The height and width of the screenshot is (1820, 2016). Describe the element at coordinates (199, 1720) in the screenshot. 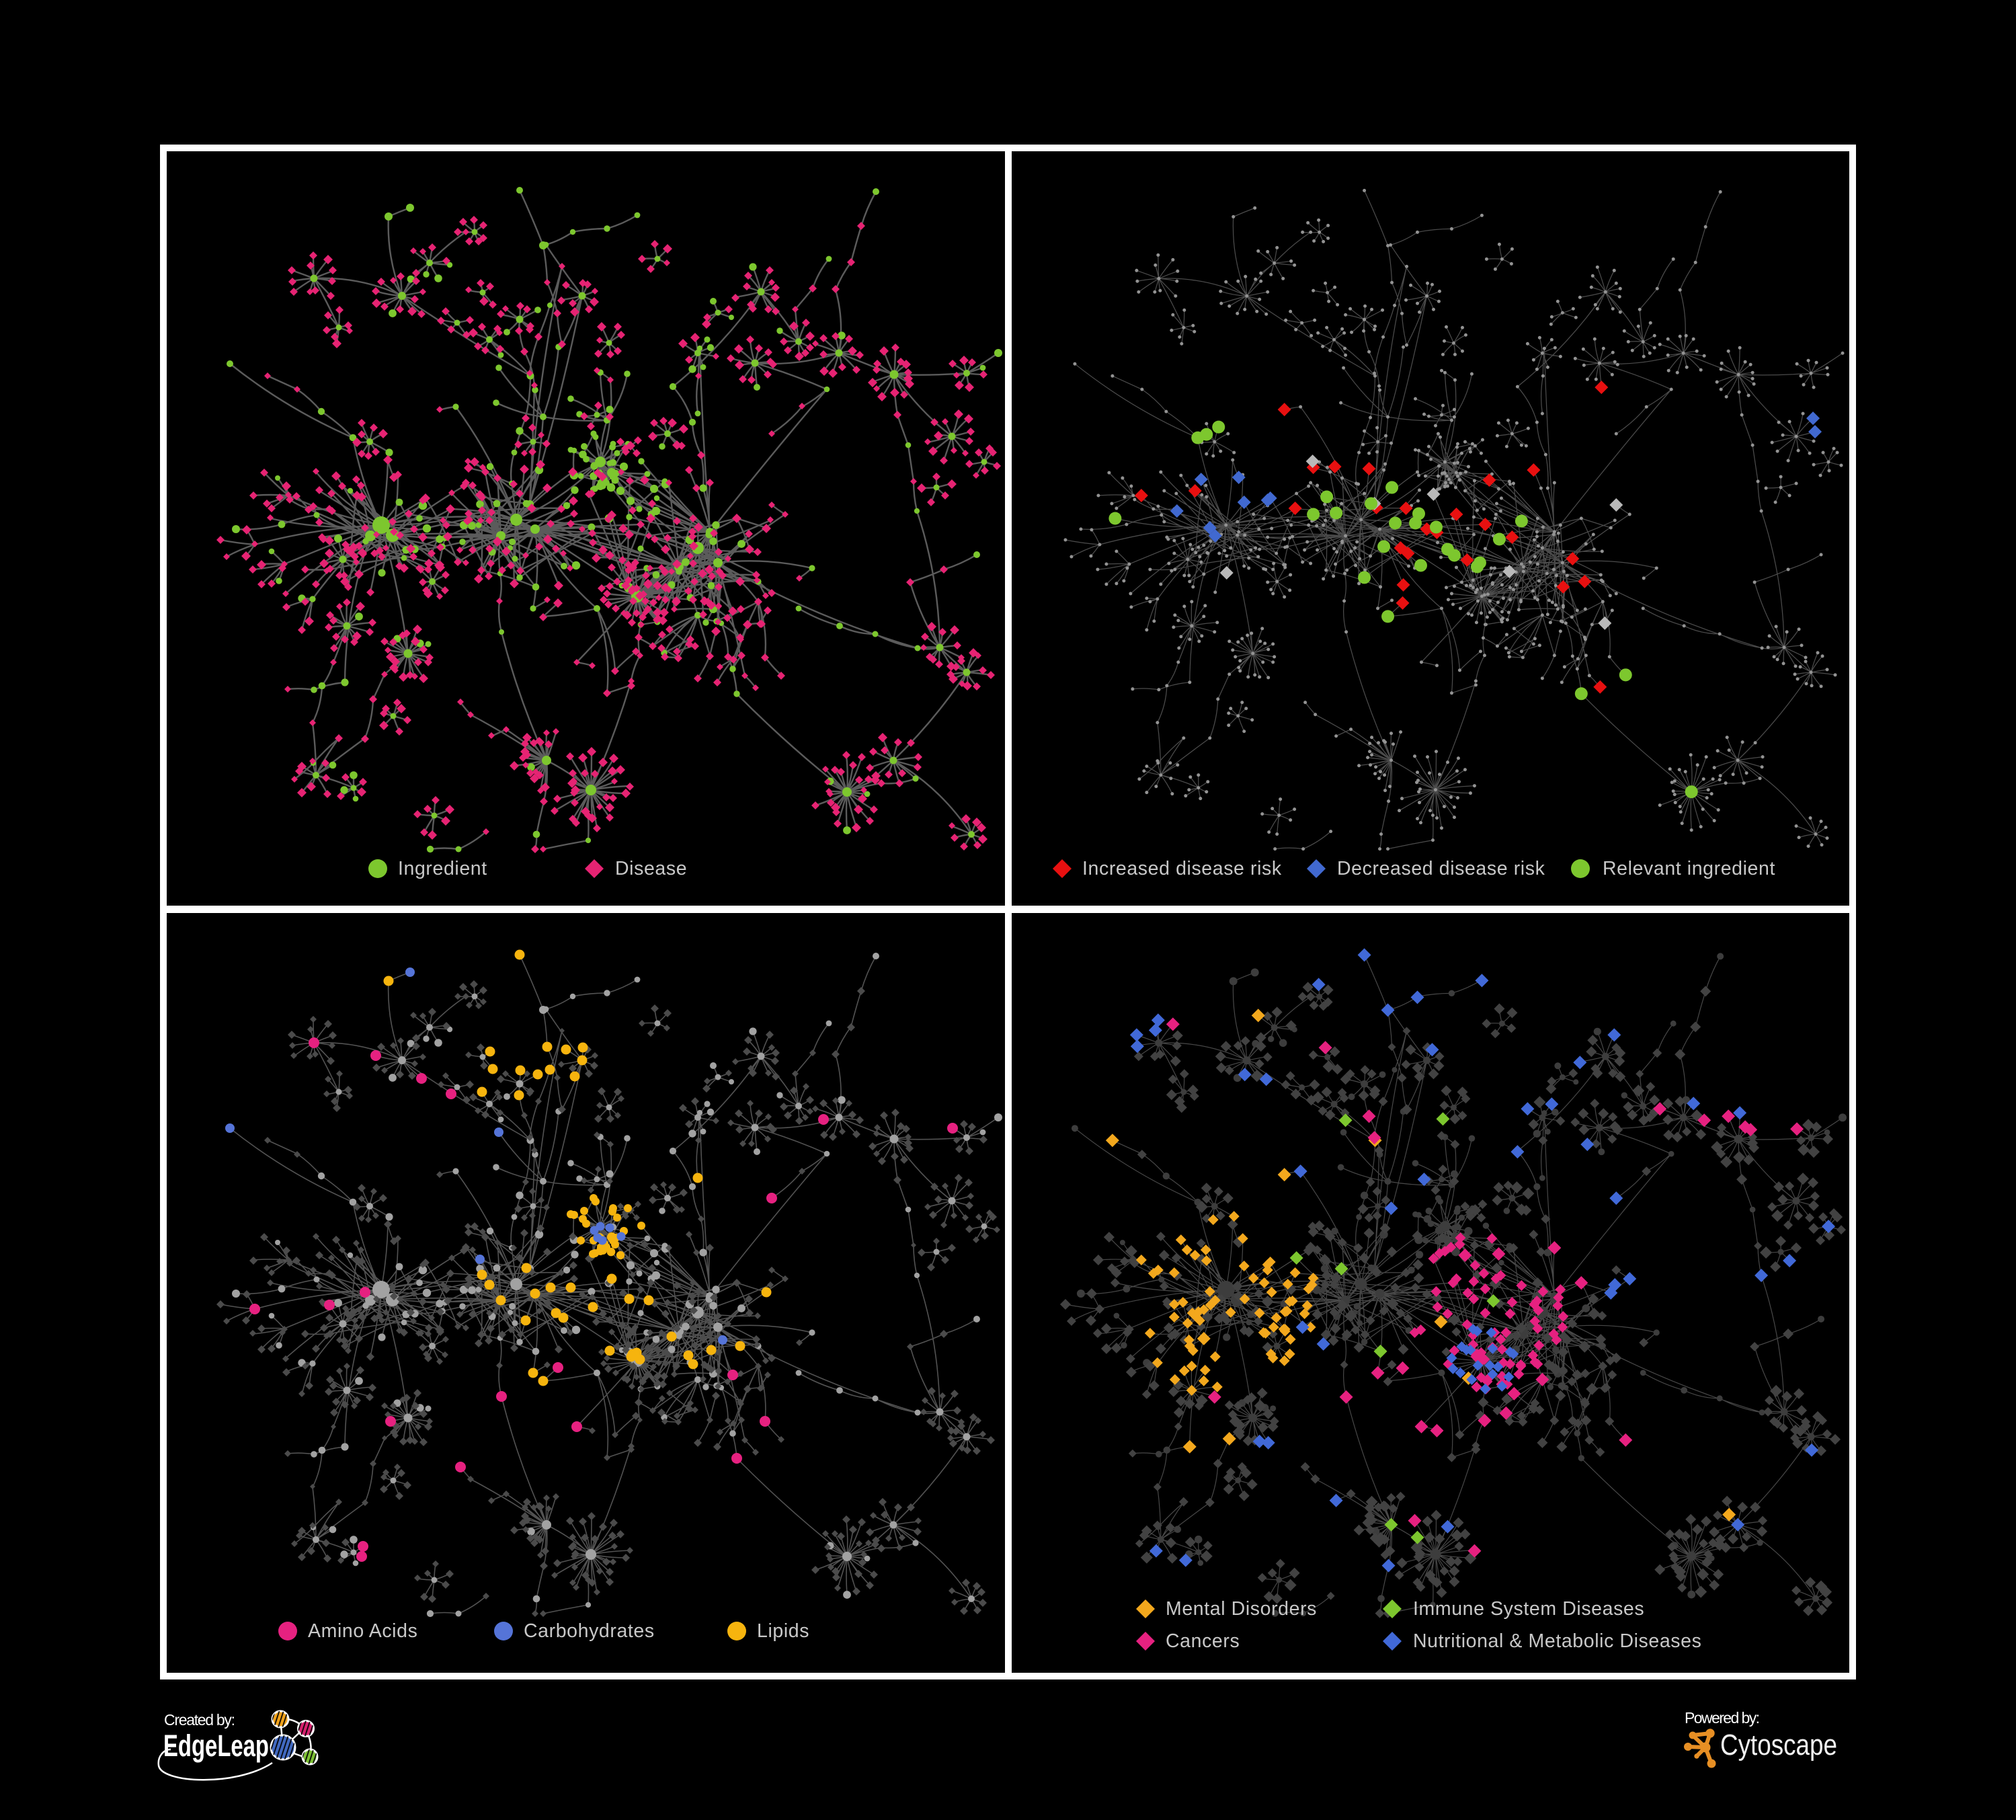

I see `svg-text: Created by:` at that location.